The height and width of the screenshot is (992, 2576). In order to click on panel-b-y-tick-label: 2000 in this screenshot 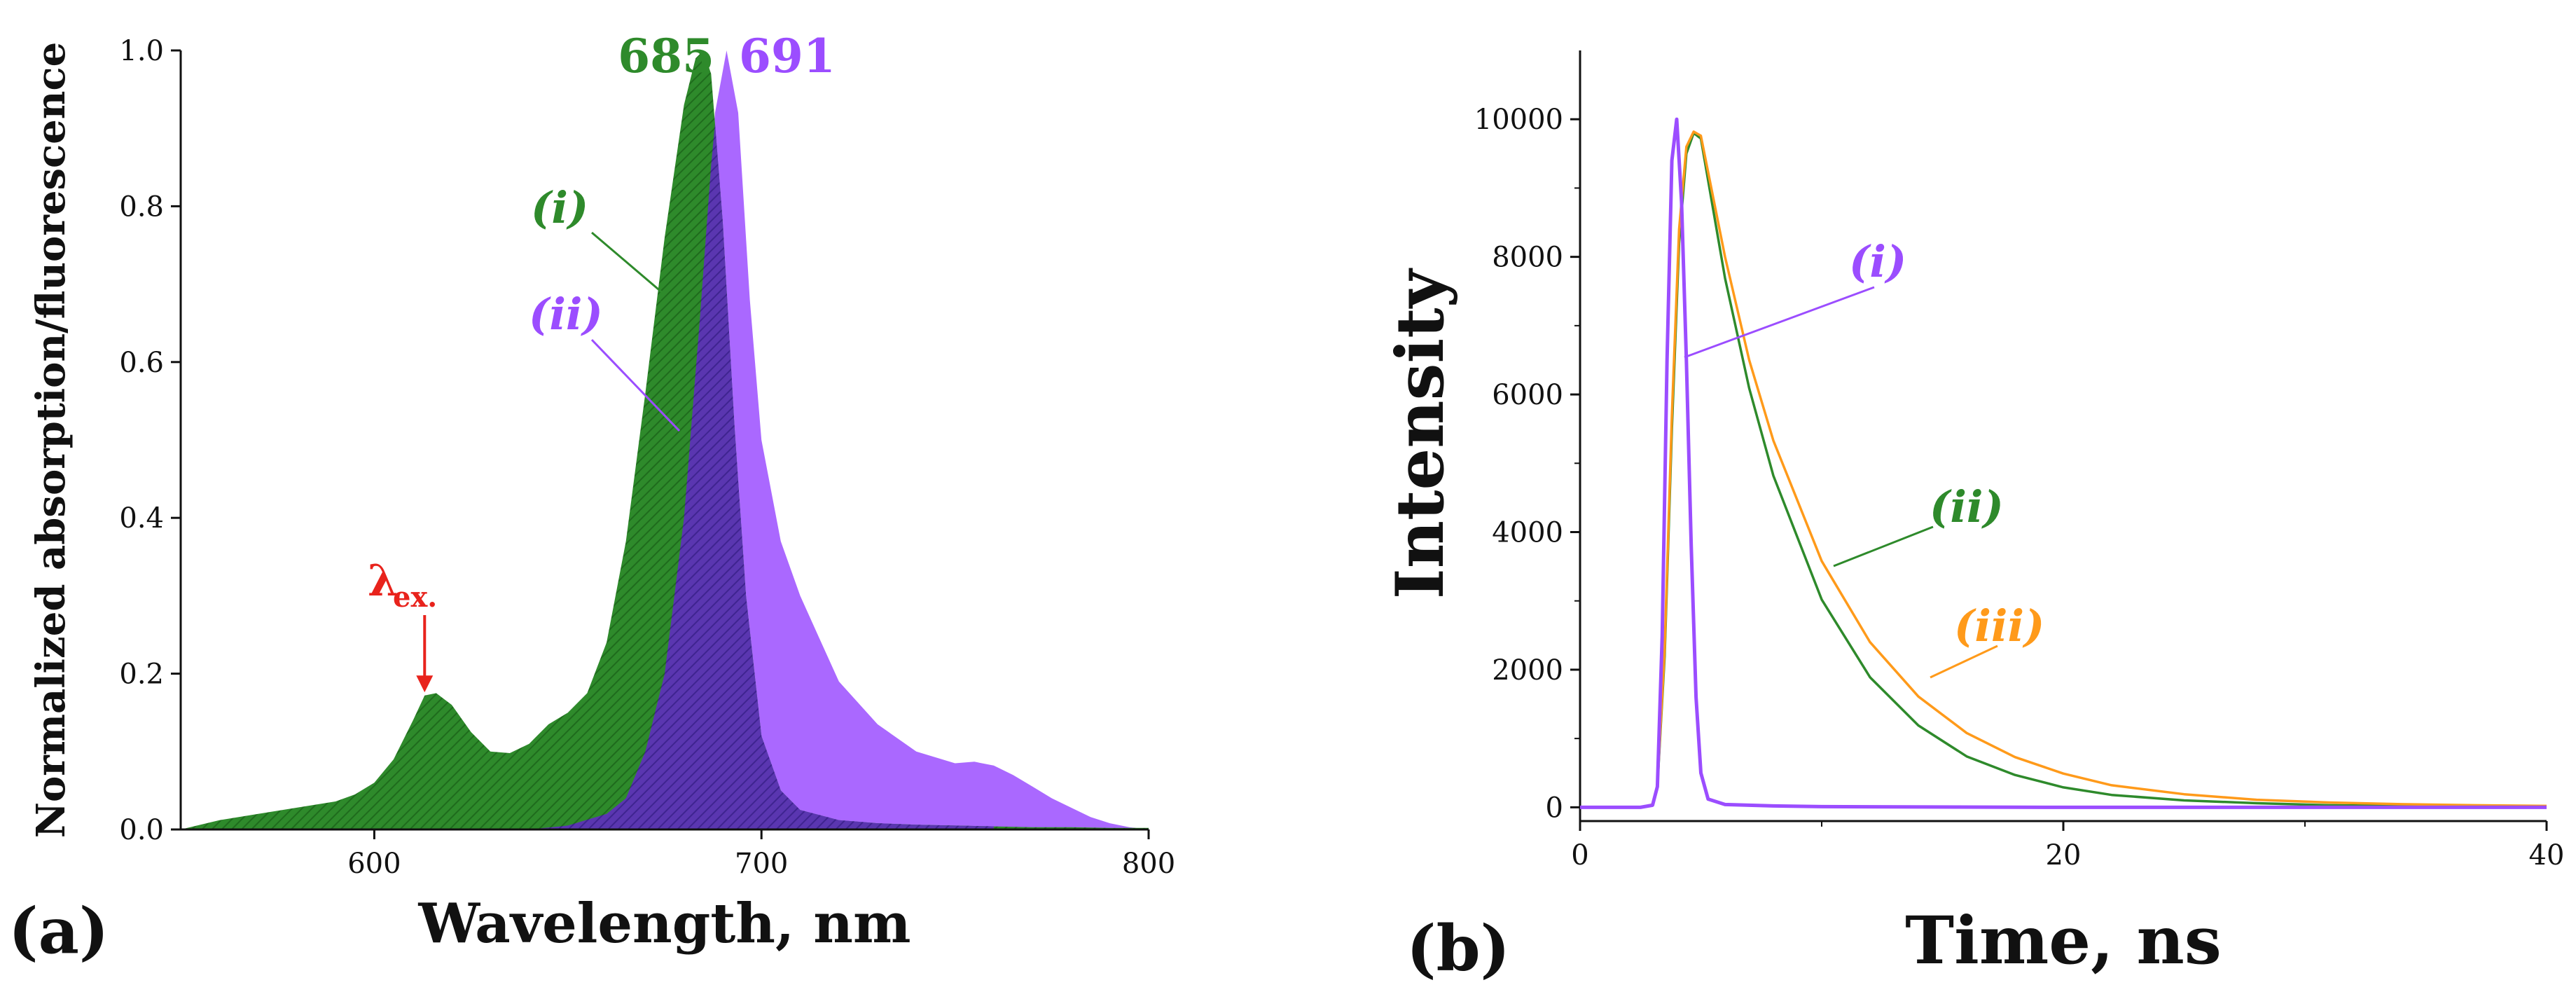, I will do `click(1527, 670)`.